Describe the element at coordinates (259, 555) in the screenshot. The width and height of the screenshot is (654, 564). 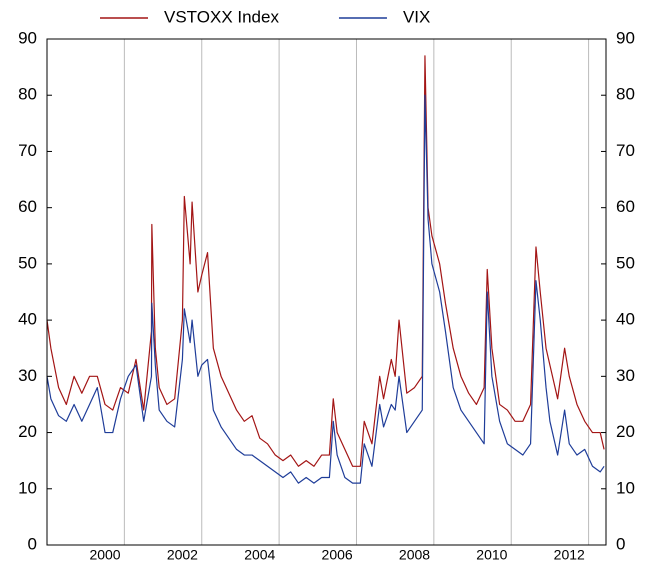
I see `x-tick-label: 2004` at that location.